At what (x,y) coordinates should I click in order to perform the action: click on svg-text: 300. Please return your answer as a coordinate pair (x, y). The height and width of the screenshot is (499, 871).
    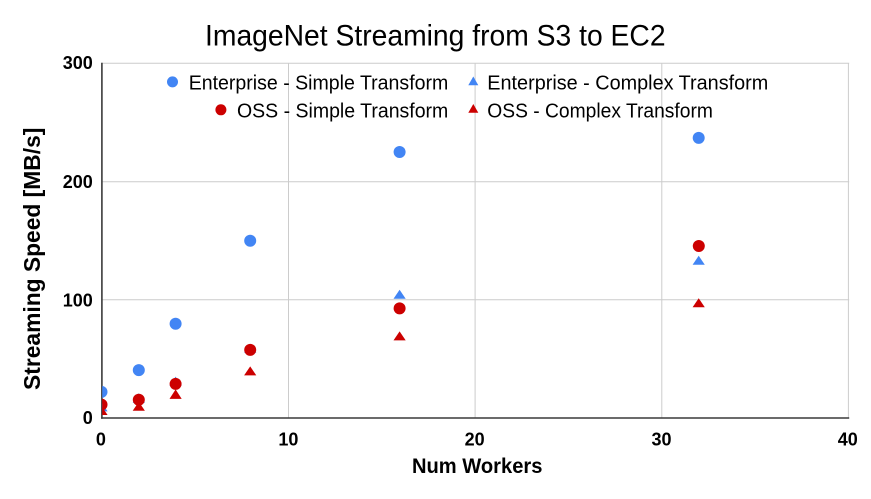
    Looking at the image, I should click on (78, 63).